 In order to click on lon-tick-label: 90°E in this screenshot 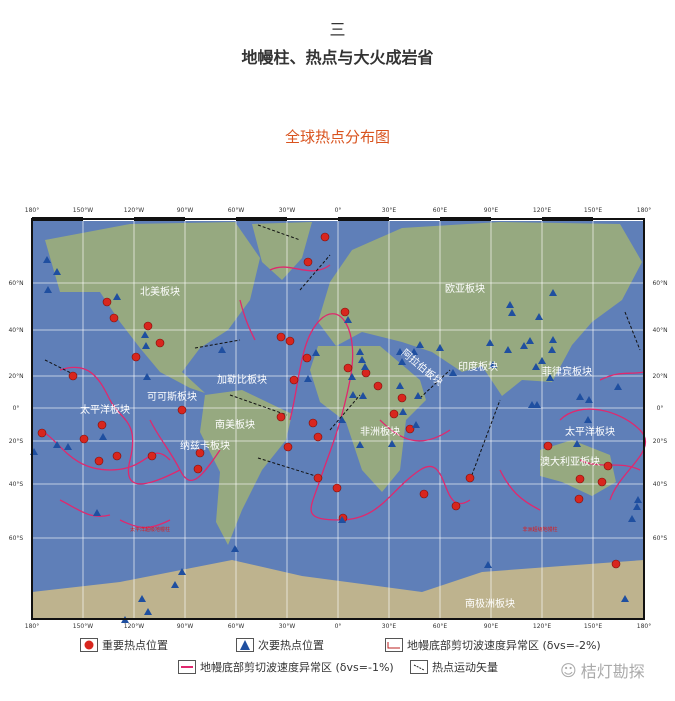, I will do `click(491, 626)`.